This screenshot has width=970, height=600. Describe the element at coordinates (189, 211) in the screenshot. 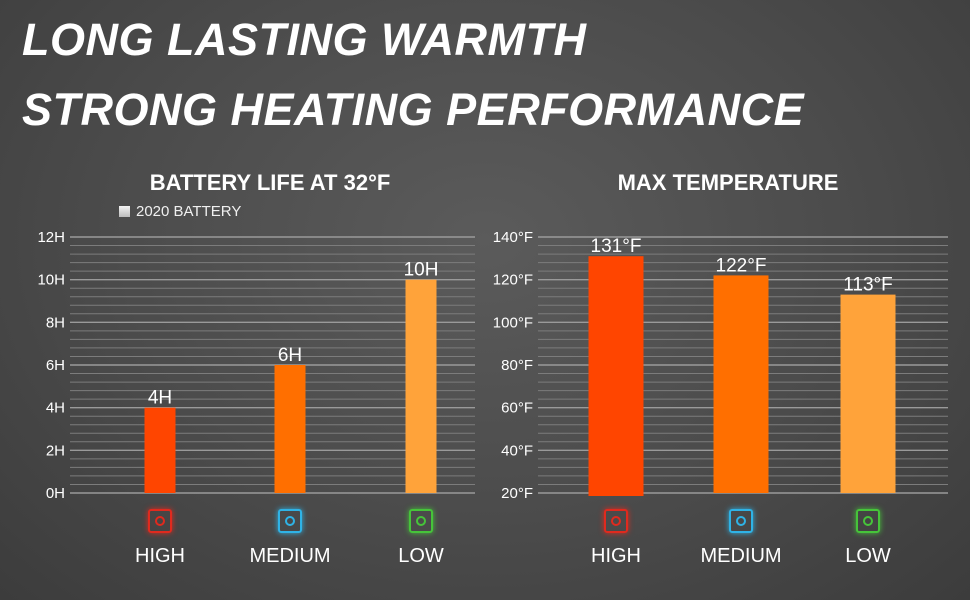

I see `legend-label: 2020 BATTERY` at that location.